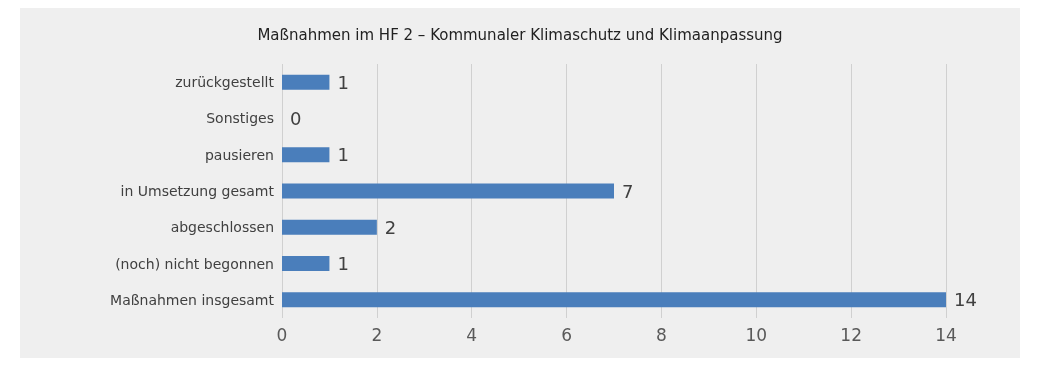 This screenshot has height=384, width=1056. Describe the element at coordinates (946, 334) in the screenshot. I see `x-tick-label: 14` at that location.